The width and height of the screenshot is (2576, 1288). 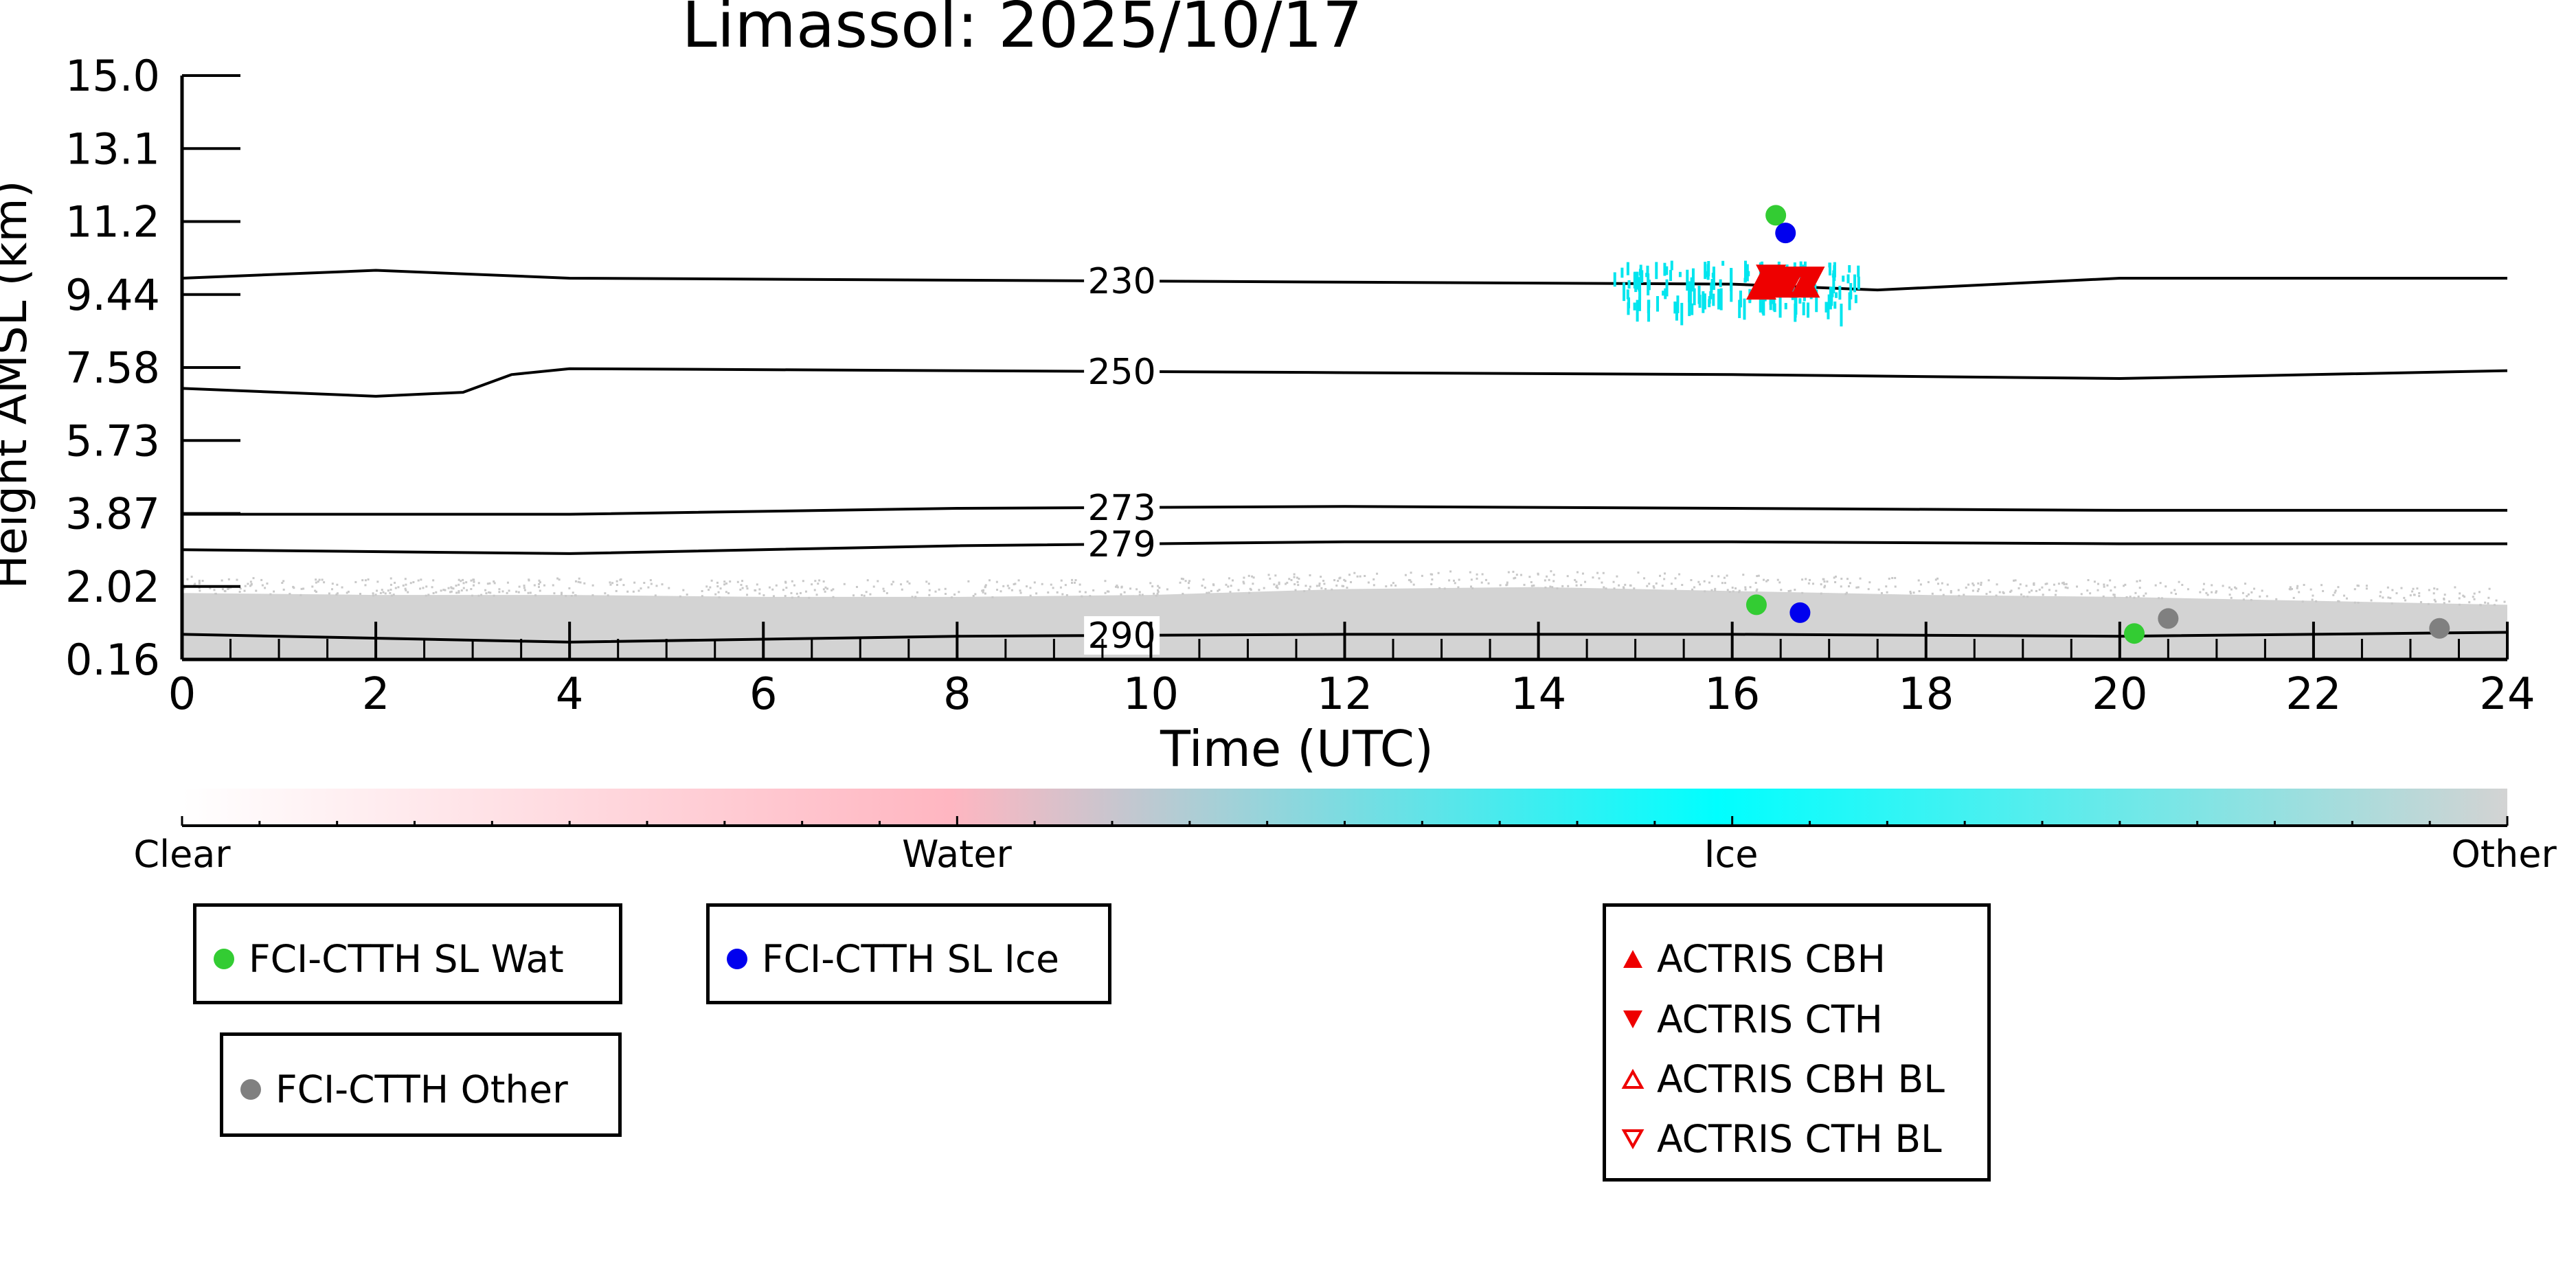 What do you see at coordinates (407, 953) in the screenshot?
I see `legend-sl-wat: FCI-CTTH SL Wat` at bounding box center [407, 953].